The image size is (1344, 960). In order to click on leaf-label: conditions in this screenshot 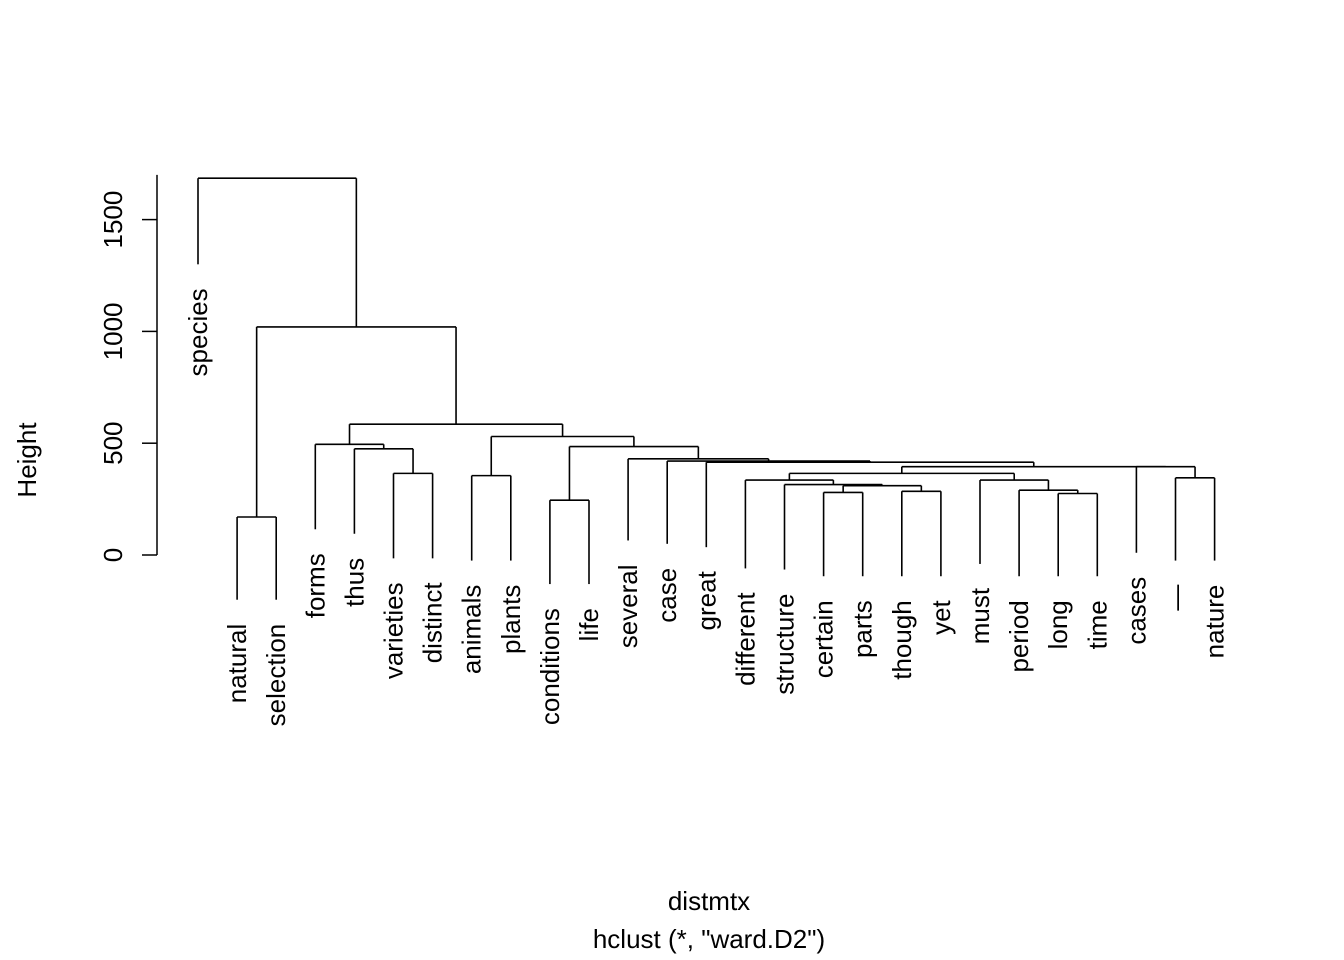, I will do `click(550, 666)`.